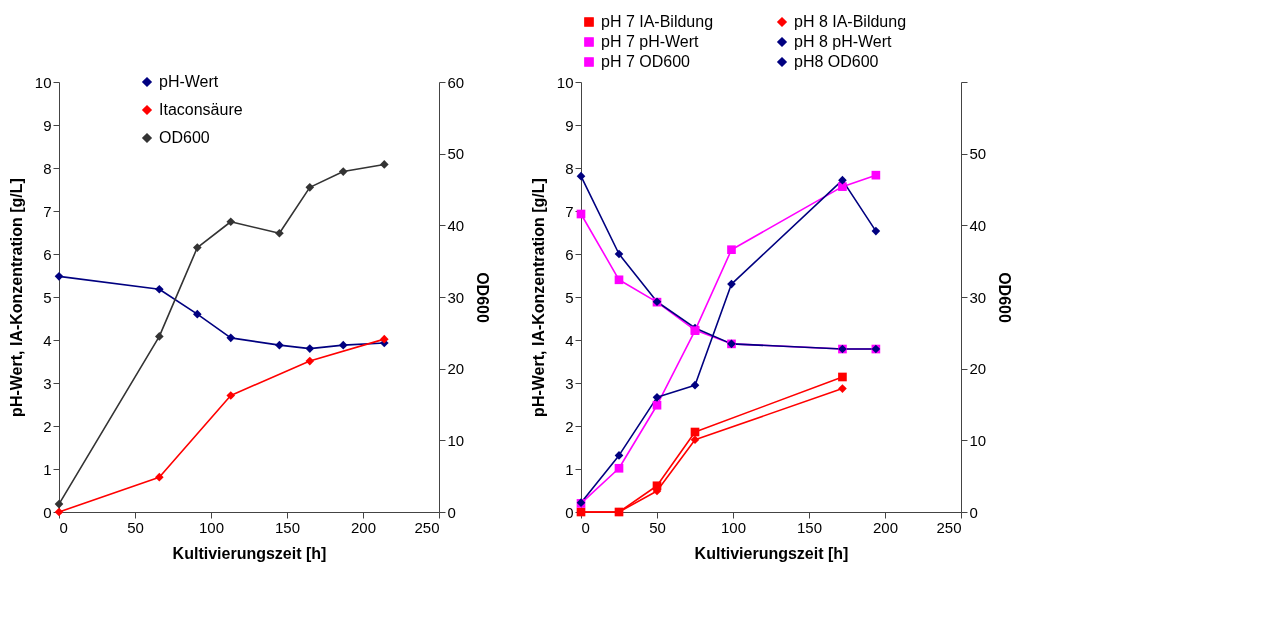 The width and height of the screenshot is (1261, 628). What do you see at coordinates (201, 109) in the screenshot?
I see `legend-label: Itaconsäure` at bounding box center [201, 109].